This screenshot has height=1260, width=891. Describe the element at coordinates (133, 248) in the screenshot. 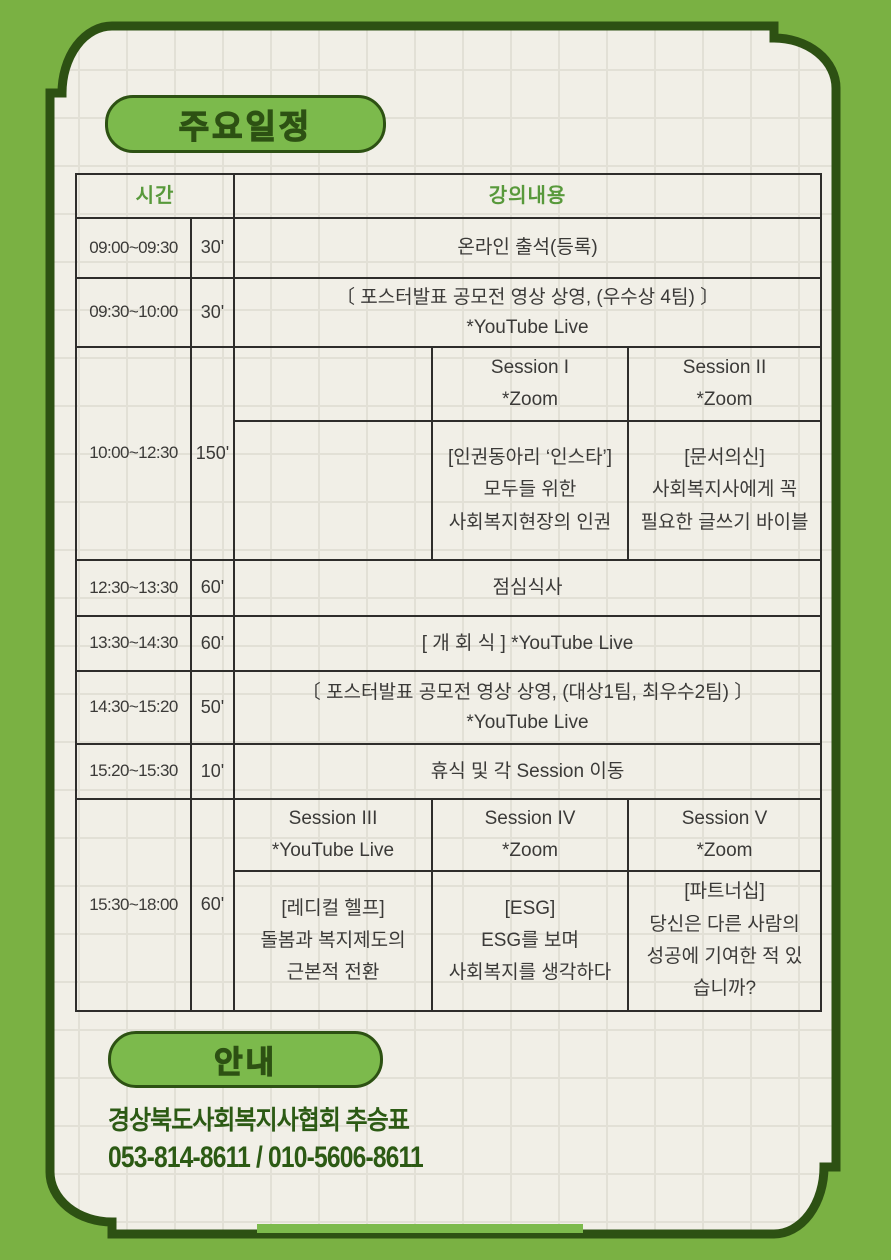

I see `time-cell: 09:00~09:30` at that location.